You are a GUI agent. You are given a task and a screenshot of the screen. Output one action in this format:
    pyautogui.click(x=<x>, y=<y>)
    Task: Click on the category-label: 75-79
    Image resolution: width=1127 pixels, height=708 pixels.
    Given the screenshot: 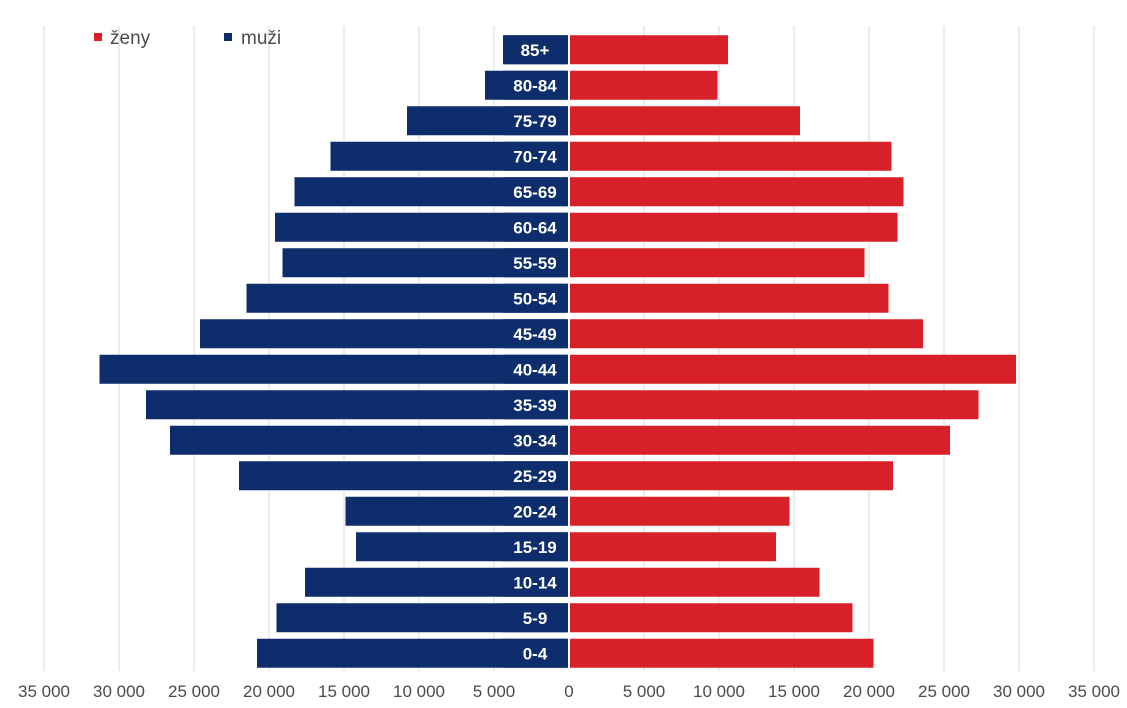 What is the action you would take?
    pyautogui.click(x=534, y=121)
    